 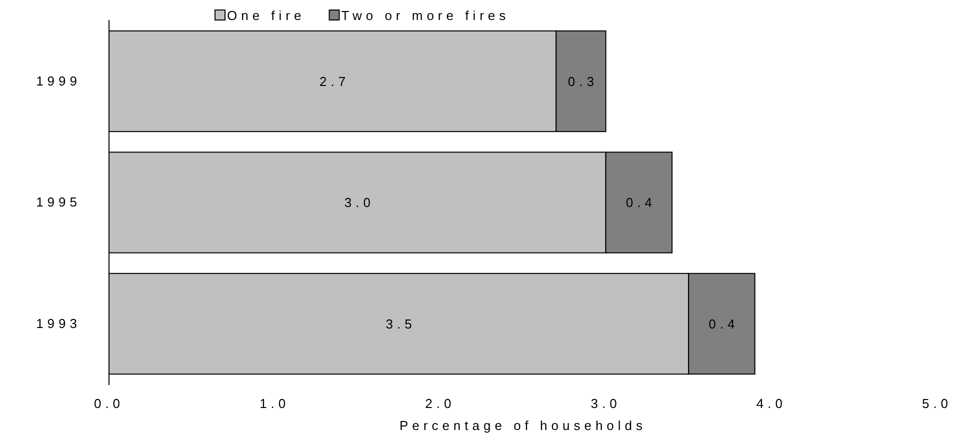 What do you see at coordinates (401, 324) in the screenshot?
I see `data-label: 3.5` at bounding box center [401, 324].